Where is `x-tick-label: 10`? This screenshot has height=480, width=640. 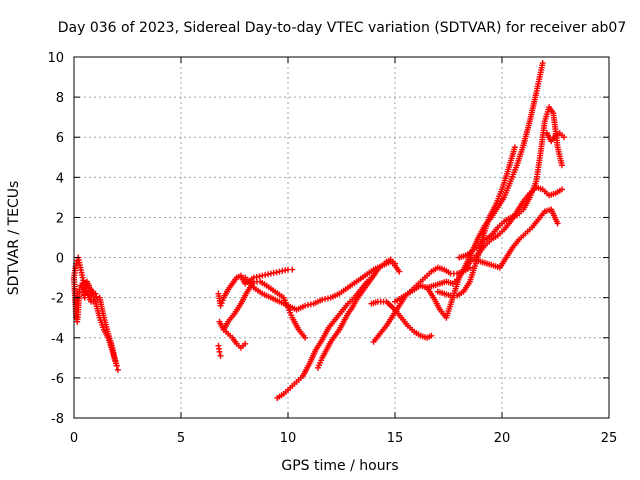 x-tick-label: 10 is located at coordinates (288, 438).